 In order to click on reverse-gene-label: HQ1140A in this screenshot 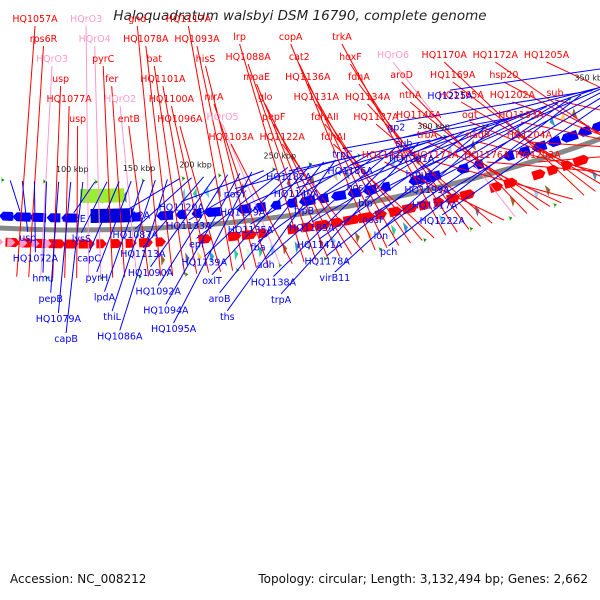, I will do `click(297, 194)`.